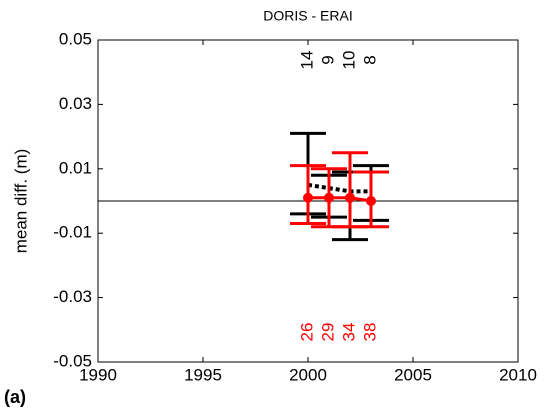 This screenshot has height=410, width=545. Describe the element at coordinates (348, 332) in the screenshot. I see `count-label: 34` at that location.